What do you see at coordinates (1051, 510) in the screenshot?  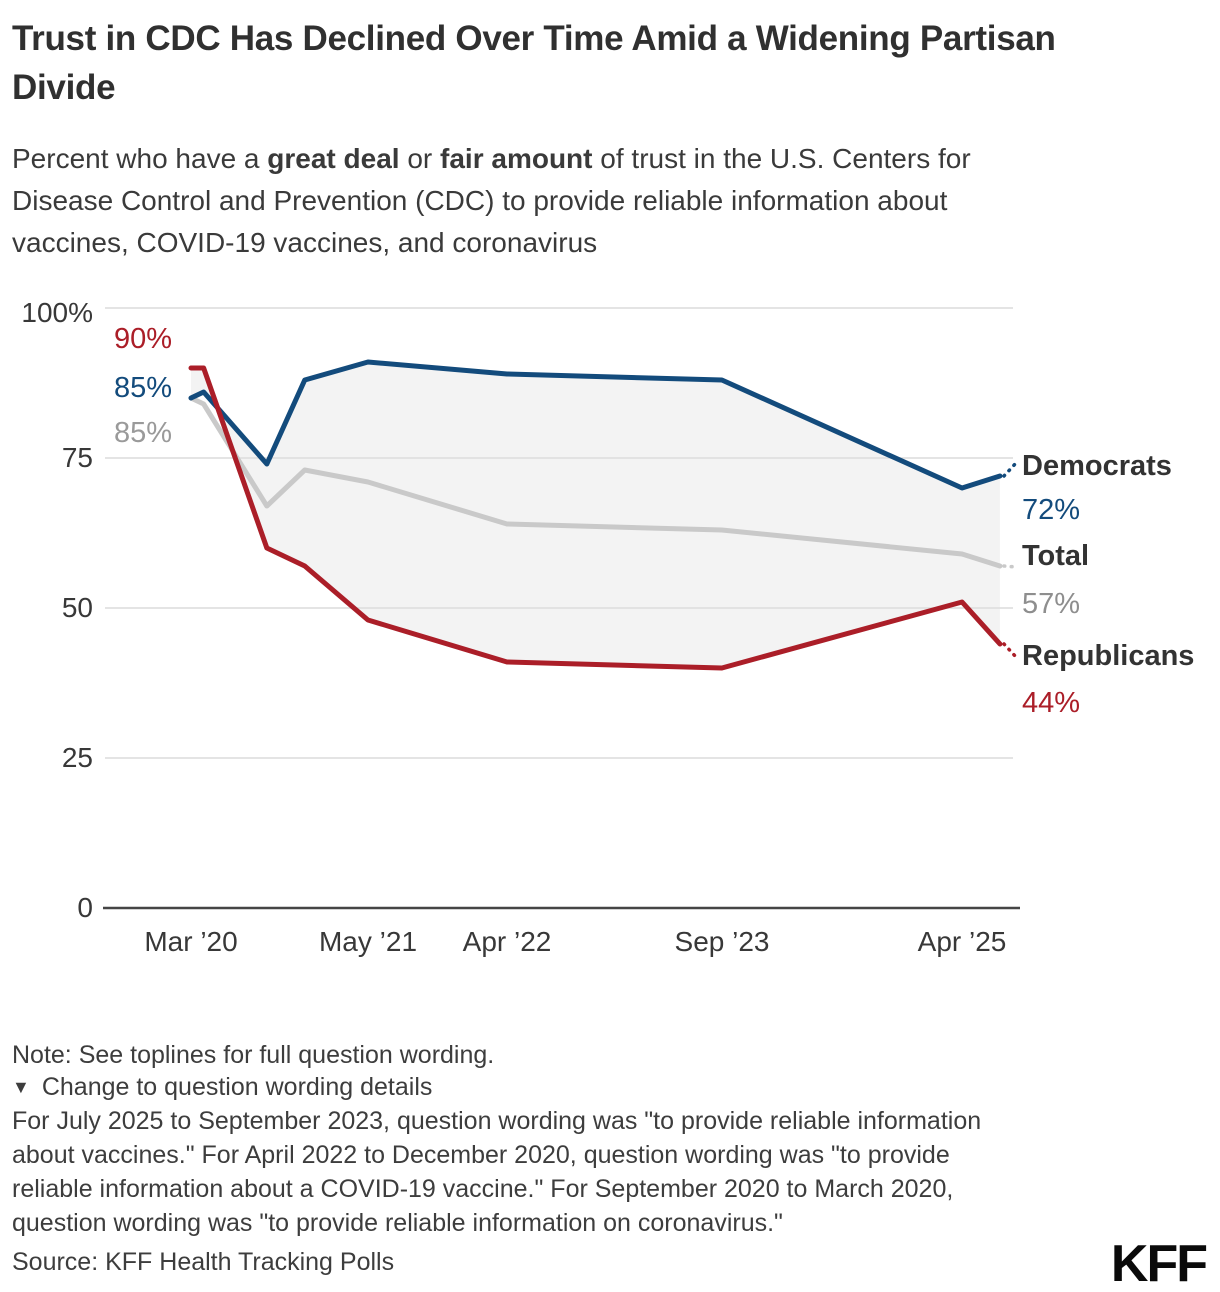 I see `democrats-end-value: 72%` at bounding box center [1051, 510].